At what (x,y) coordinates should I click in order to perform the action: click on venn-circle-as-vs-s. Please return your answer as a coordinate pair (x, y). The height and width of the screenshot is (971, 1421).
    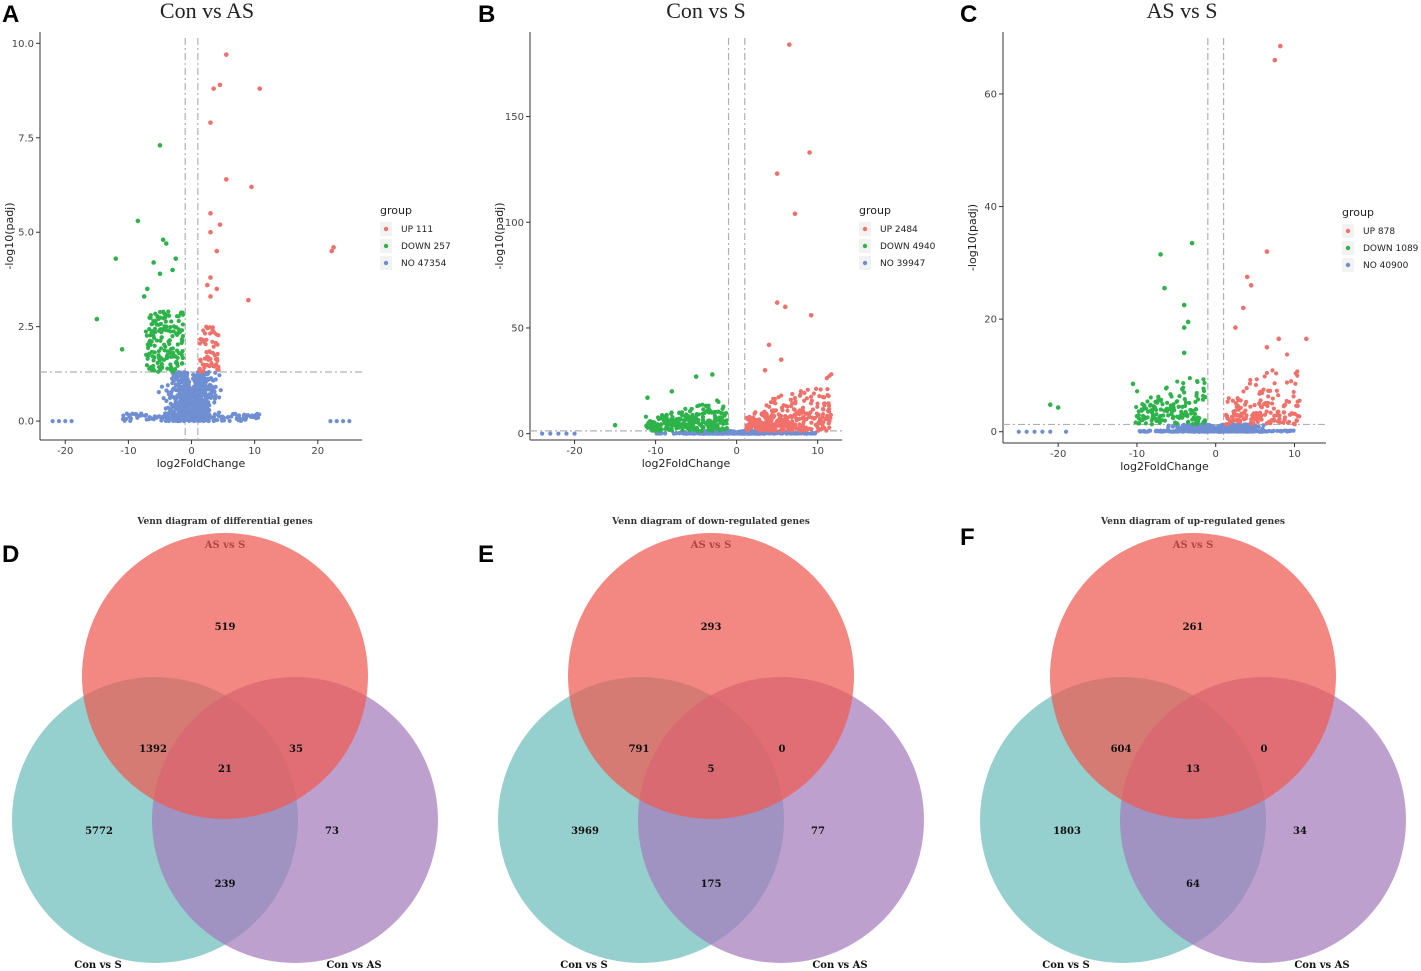
    Looking at the image, I should click on (711, 676).